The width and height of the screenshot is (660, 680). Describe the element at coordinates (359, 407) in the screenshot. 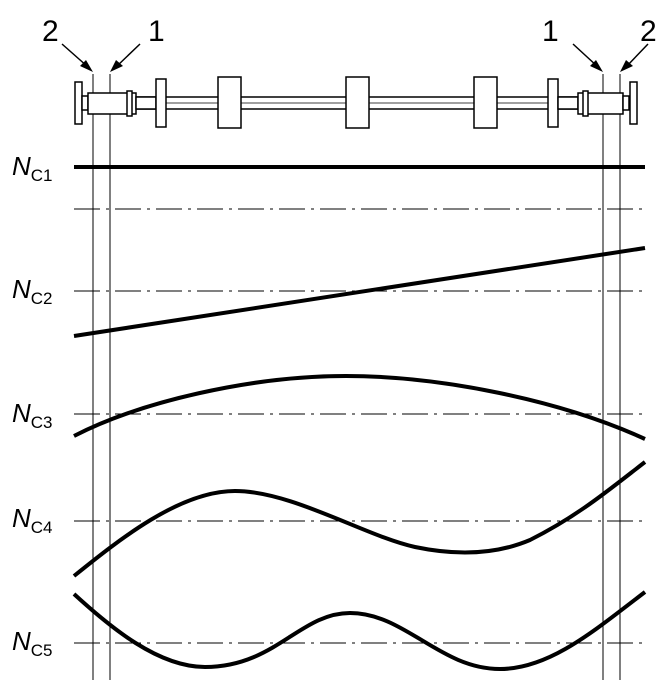

I see `mode-shape-c3` at that location.